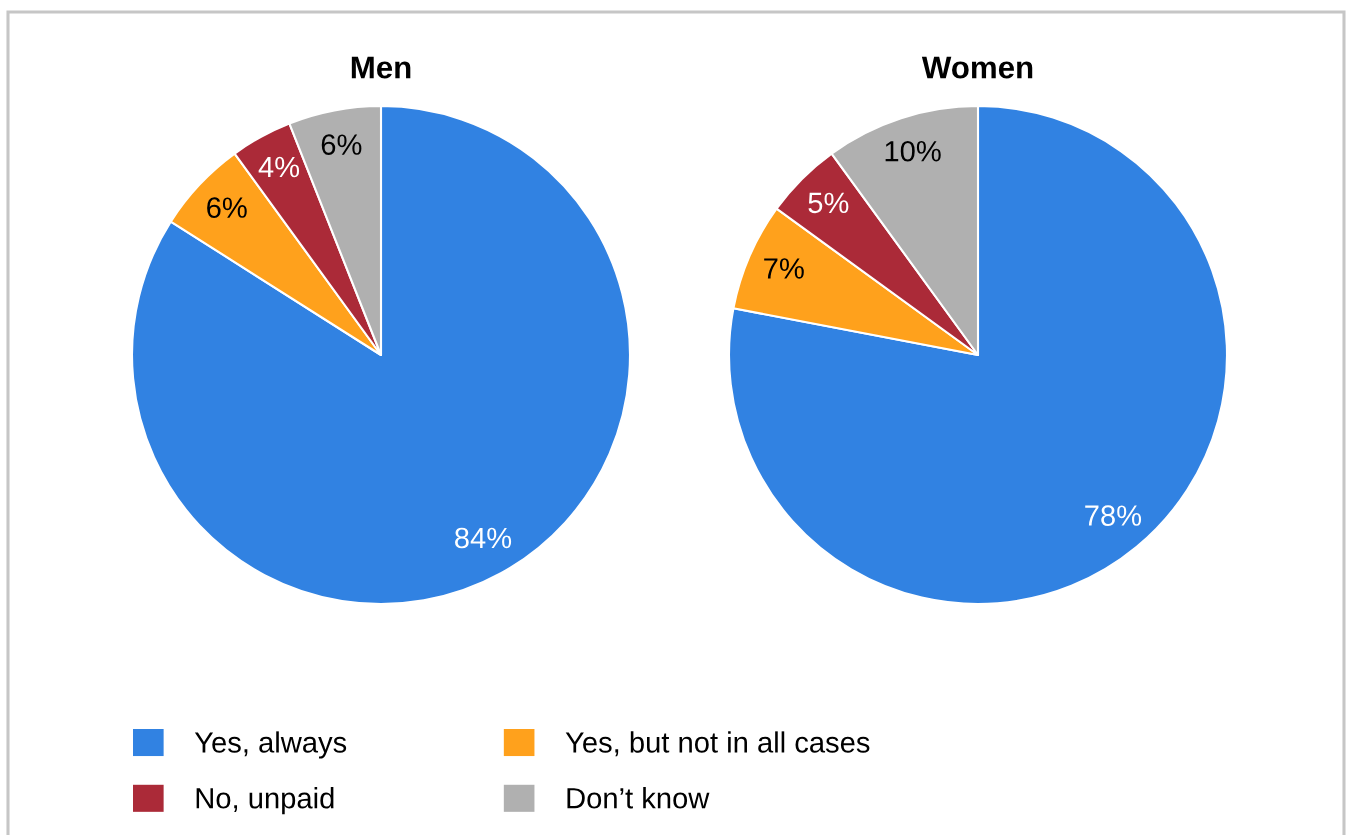 This screenshot has width=1346, height=835. What do you see at coordinates (270, 745) in the screenshot?
I see `legend-label: Yes, always` at bounding box center [270, 745].